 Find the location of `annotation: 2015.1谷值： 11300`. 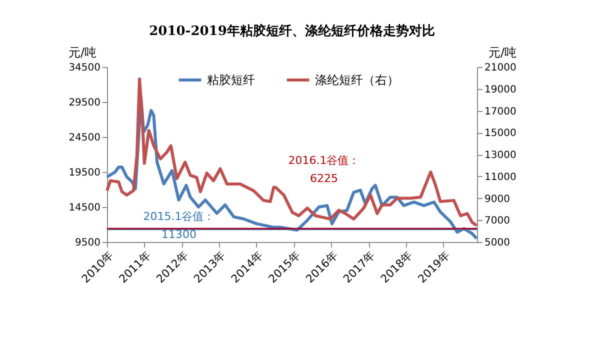

annotation: 2015.1谷值： 11300 is located at coordinates (179, 225).